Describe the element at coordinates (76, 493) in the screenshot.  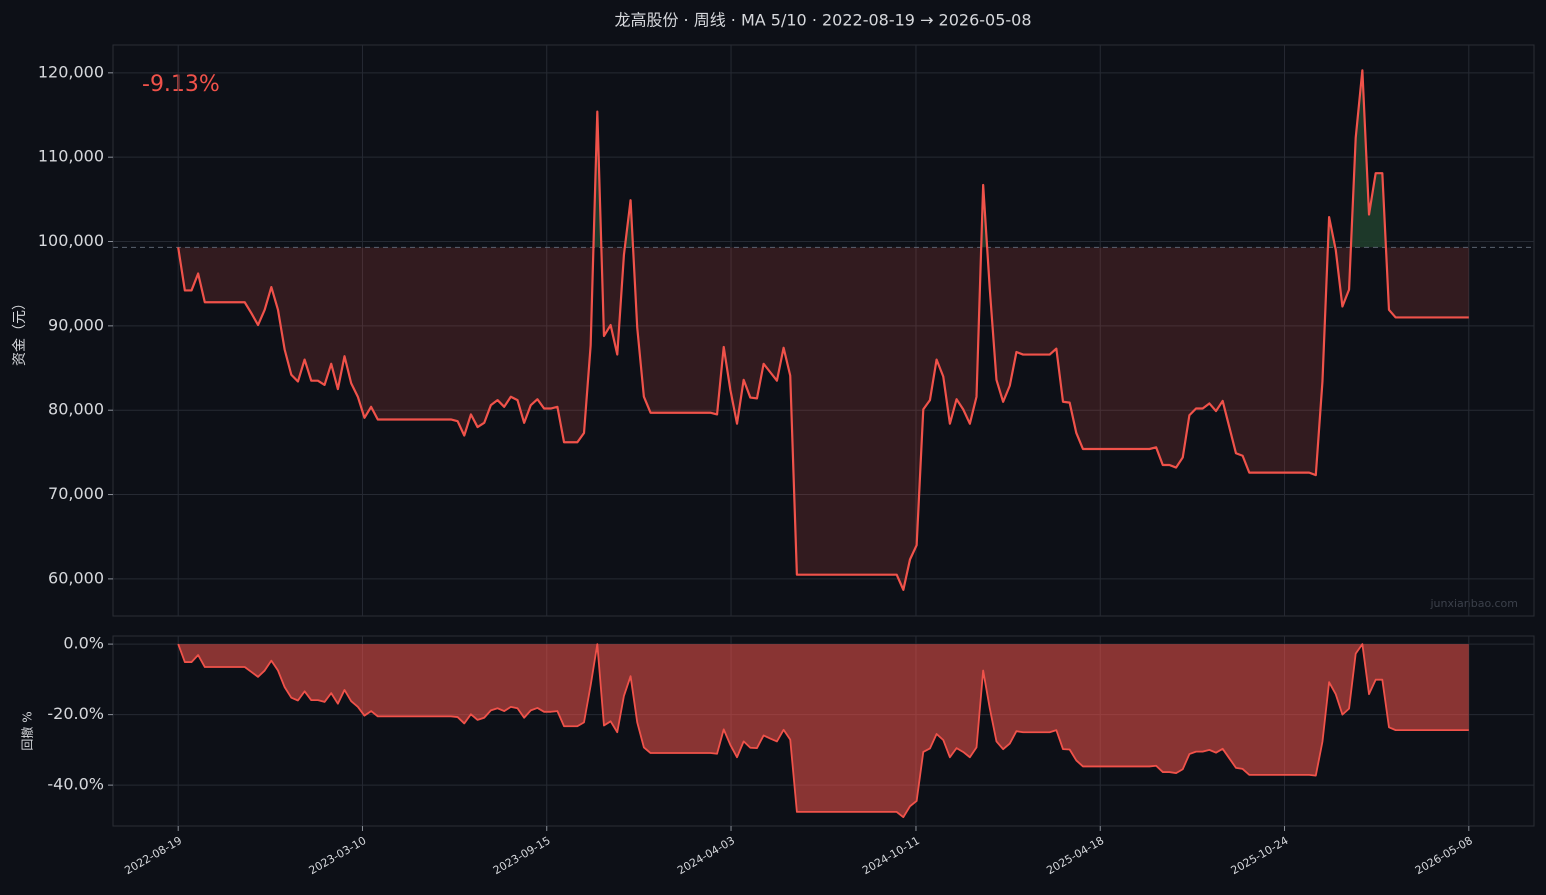
I see `y-tick-label: 70,000` at that location.